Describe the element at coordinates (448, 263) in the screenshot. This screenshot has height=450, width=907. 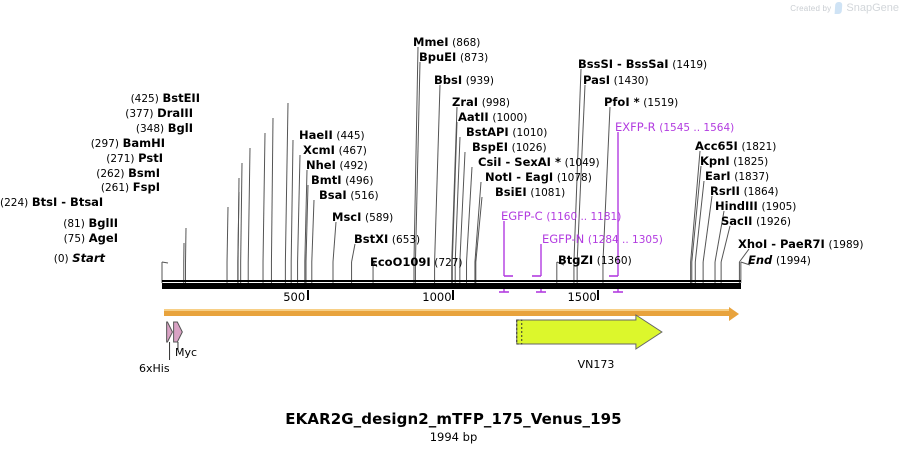
I see `enzyme-position: (727)` at that location.